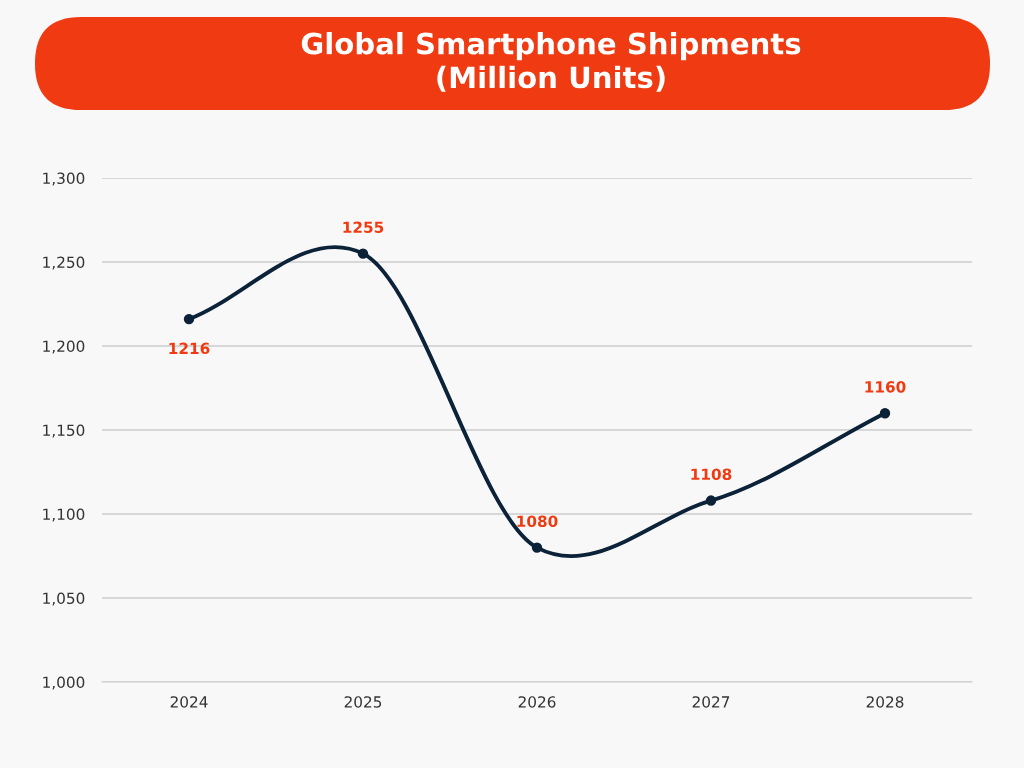  What do you see at coordinates (189, 702) in the screenshot?
I see `x-tick-label: 2024` at bounding box center [189, 702].